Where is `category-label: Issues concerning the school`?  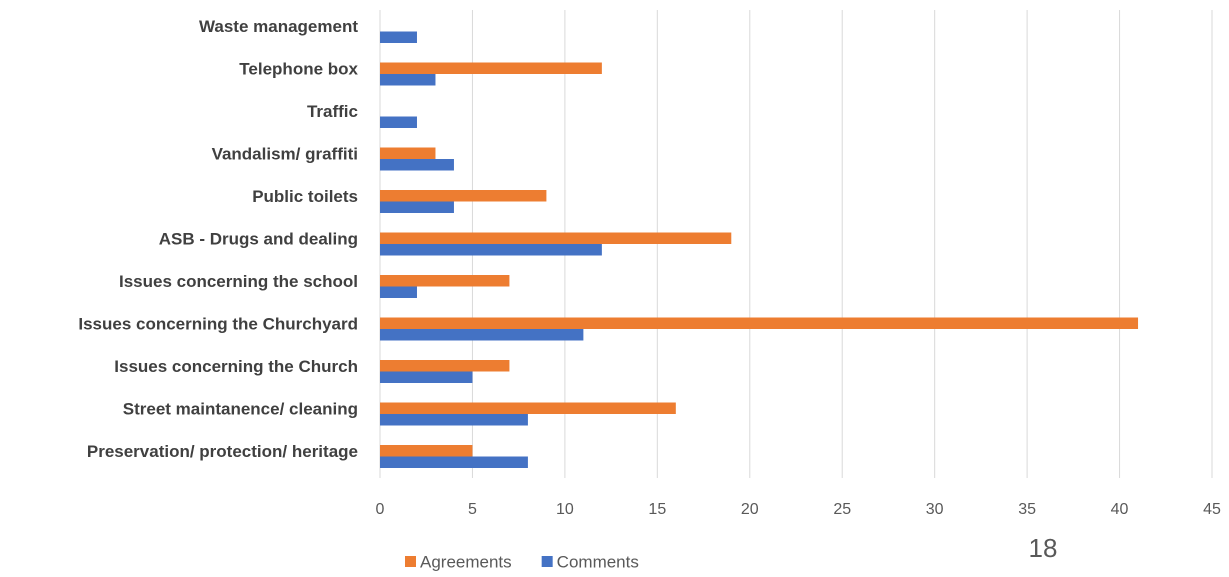
category-label: Issues concerning the school is located at coordinates (238, 281).